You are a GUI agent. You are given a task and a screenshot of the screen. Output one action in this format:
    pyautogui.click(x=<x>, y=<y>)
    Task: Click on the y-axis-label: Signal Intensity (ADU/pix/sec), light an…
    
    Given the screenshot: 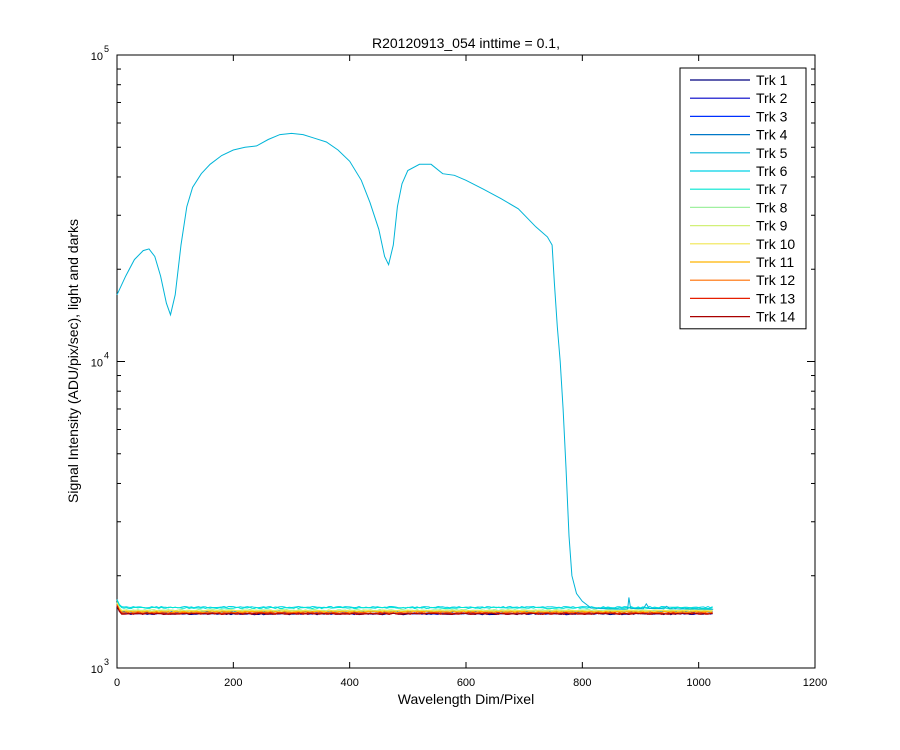 What is the action you would take?
    pyautogui.click(x=73, y=361)
    